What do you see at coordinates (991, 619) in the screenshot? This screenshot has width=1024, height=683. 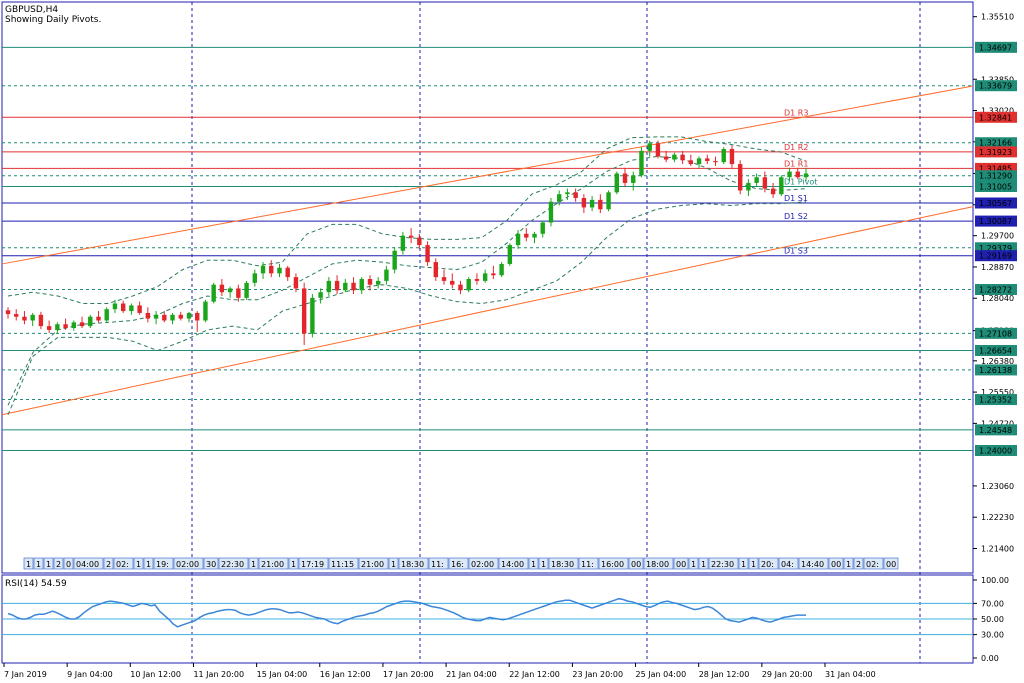 I see `rsi-axis: 100.00 70.00 50.00 30.00 0.00` at bounding box center [991, 619].